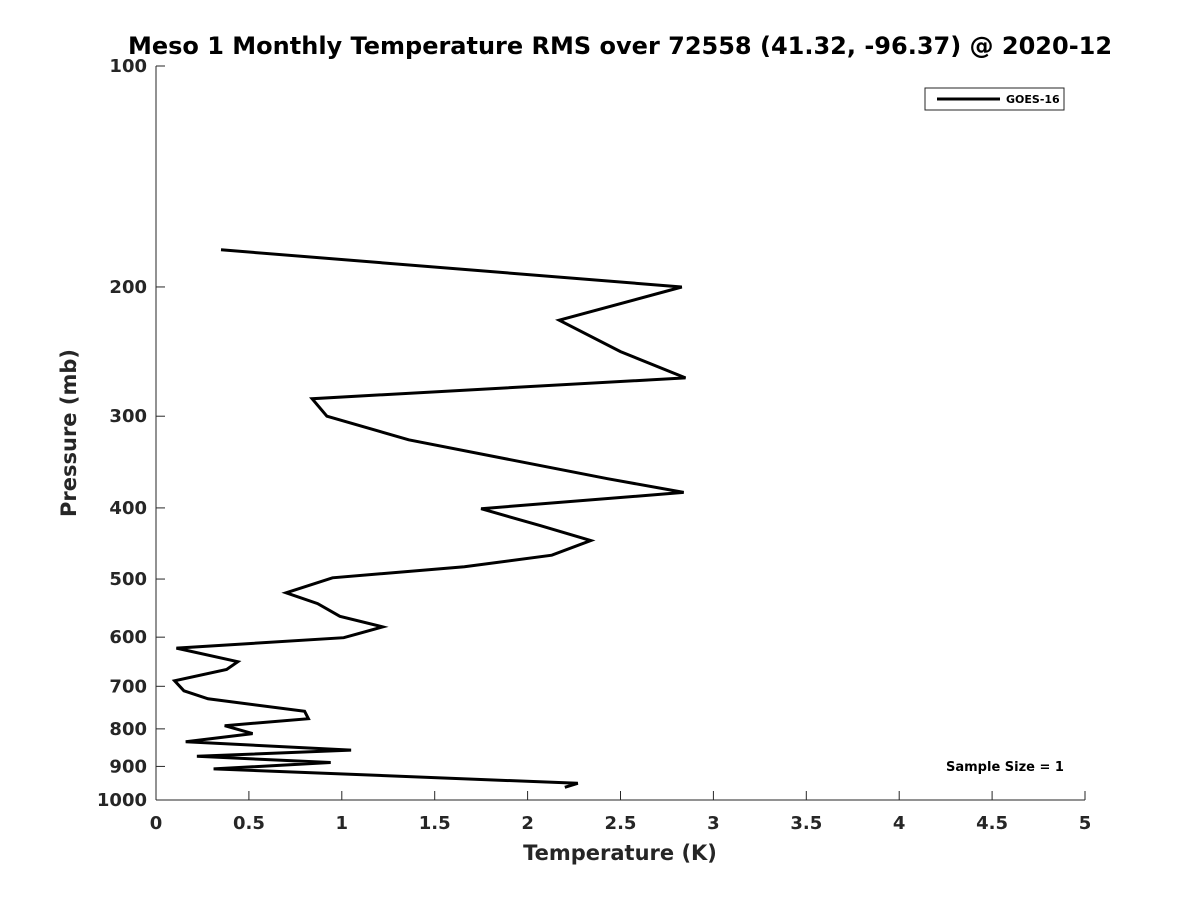  I want to click on sample-size-annotation: Sample Size = 1, so click(1005, 767).